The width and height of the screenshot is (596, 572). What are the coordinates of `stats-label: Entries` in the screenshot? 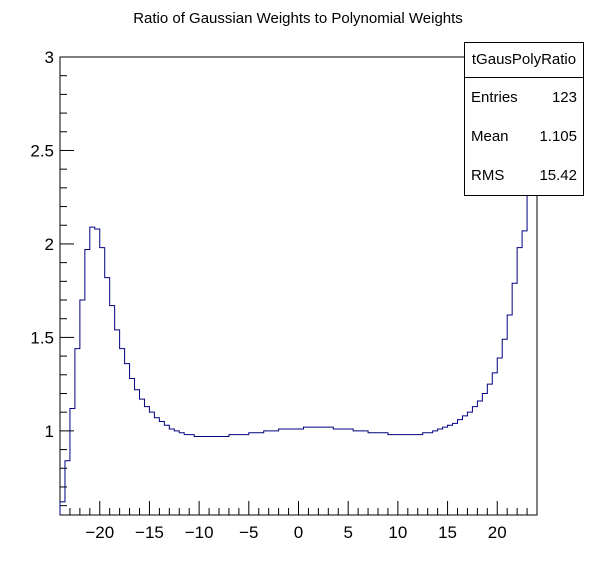 It's located at (494, 97).